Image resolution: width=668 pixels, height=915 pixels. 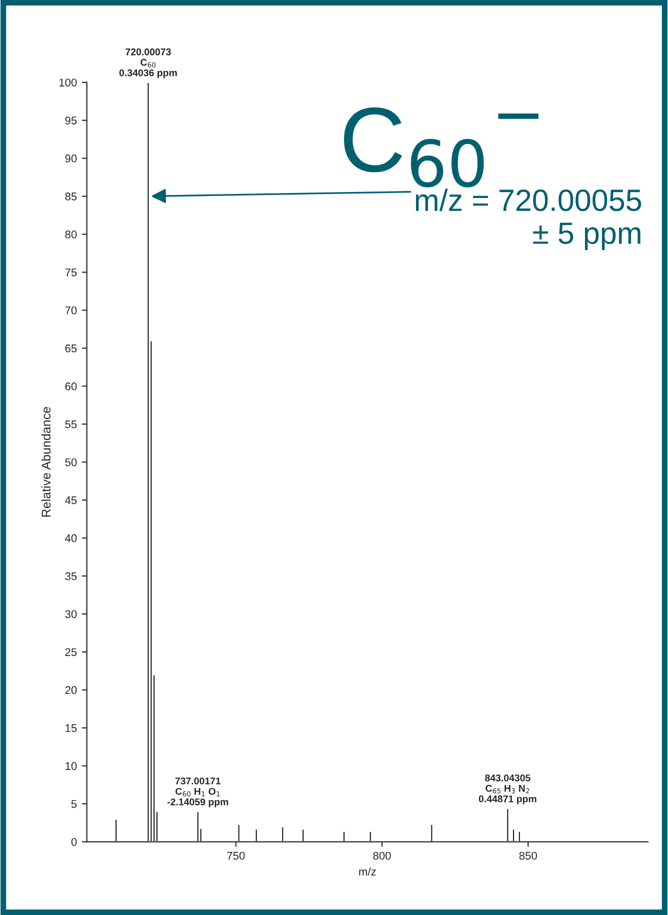 What do you see at coordinates (71, 462) in the screenshot?
I see `y-tick-label: 50` at bounding box center [71, 462].